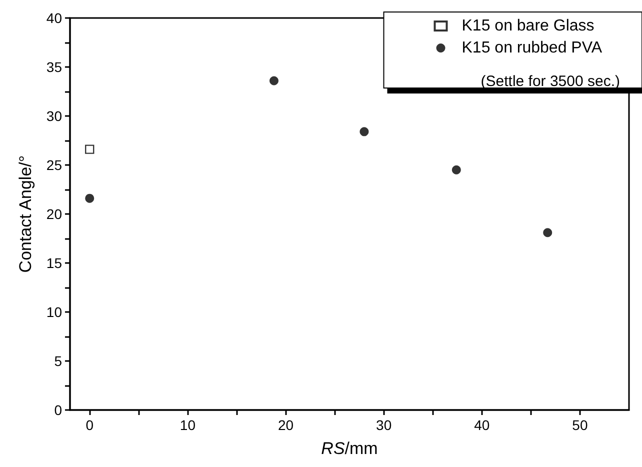  Describe the element at coordinates (54, 67) in the screenshot. I see `y-tick-label: 35` at that location.